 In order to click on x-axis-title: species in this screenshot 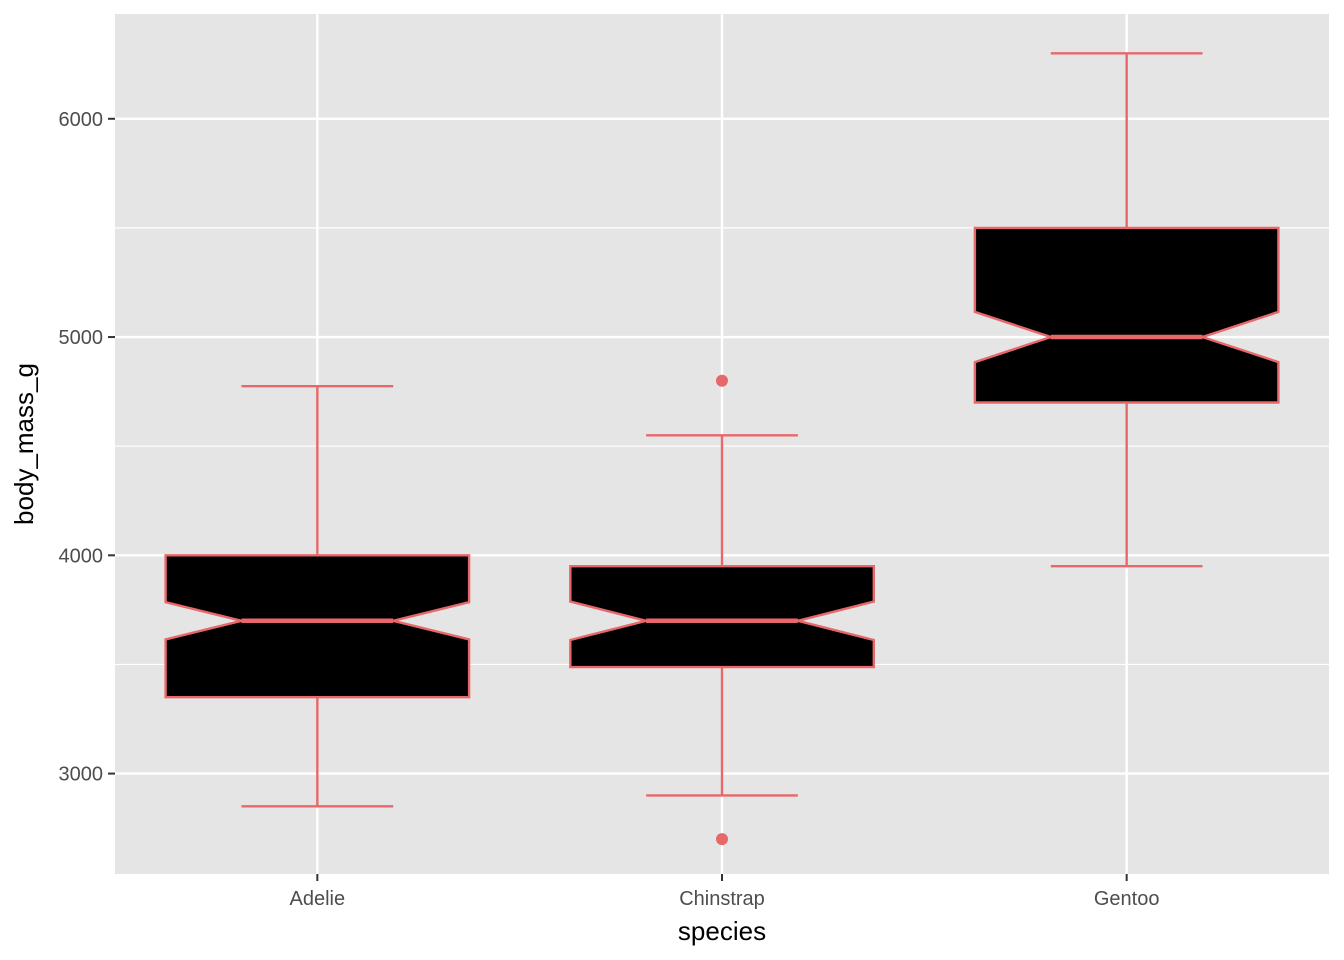, I will do `click(722, 931)`.